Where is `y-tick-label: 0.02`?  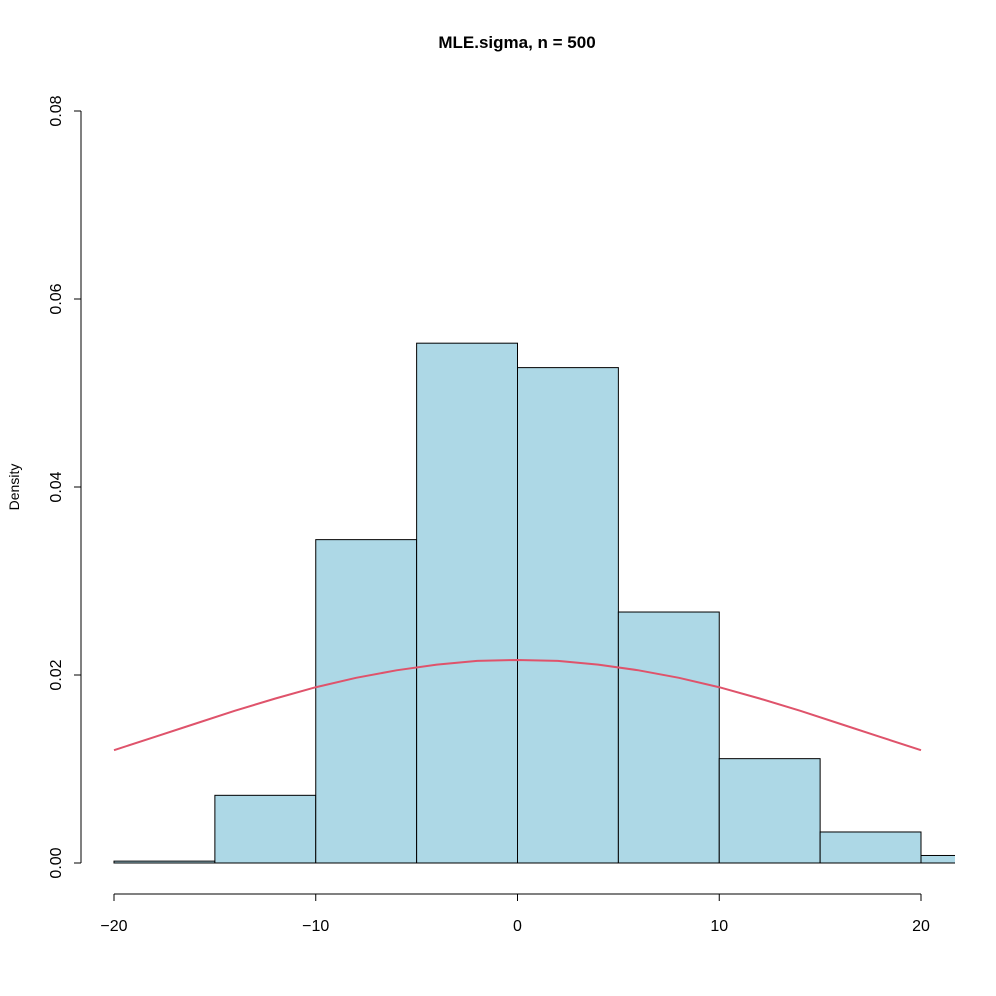
y-tick-label: 0.02 is located at coordinates (56, 674).